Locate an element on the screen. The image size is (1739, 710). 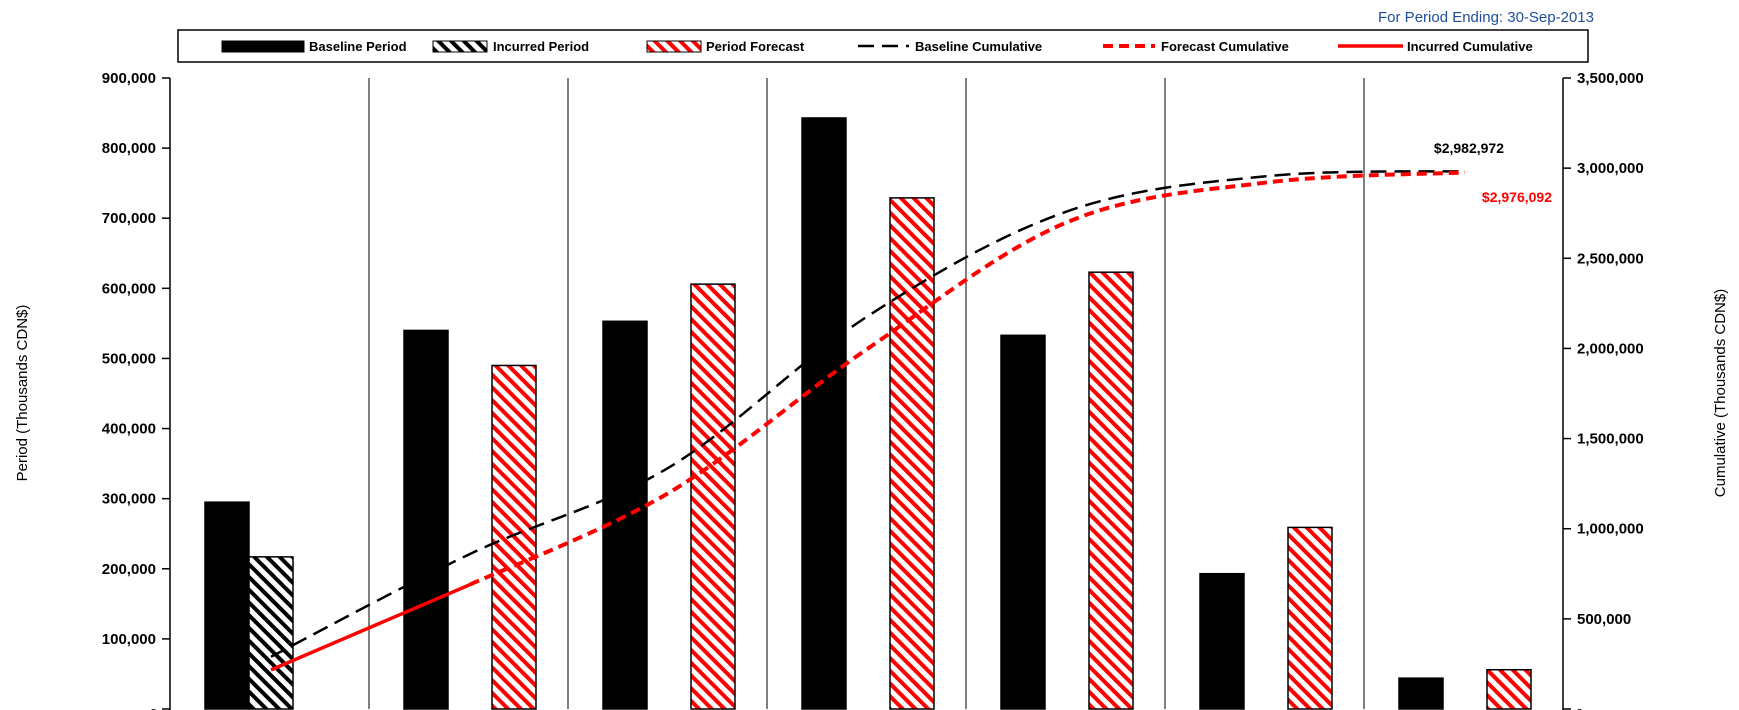
y-axis-right-title: Cumulative (Thousands CDN$) is located at coordinates (1720, 393).